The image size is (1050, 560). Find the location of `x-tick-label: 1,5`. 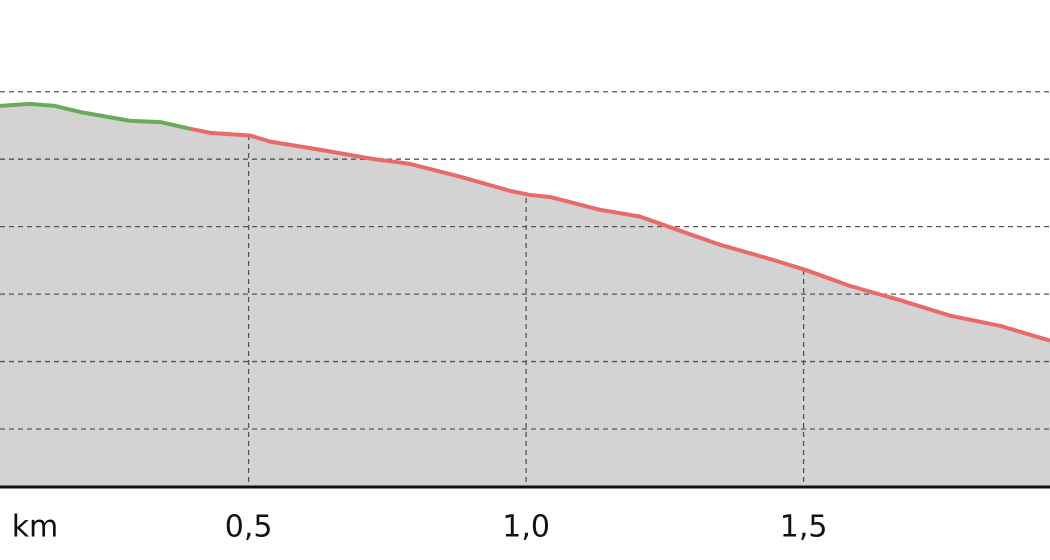

x-tick-label: 1,5 is located at coordinates (804, 527).